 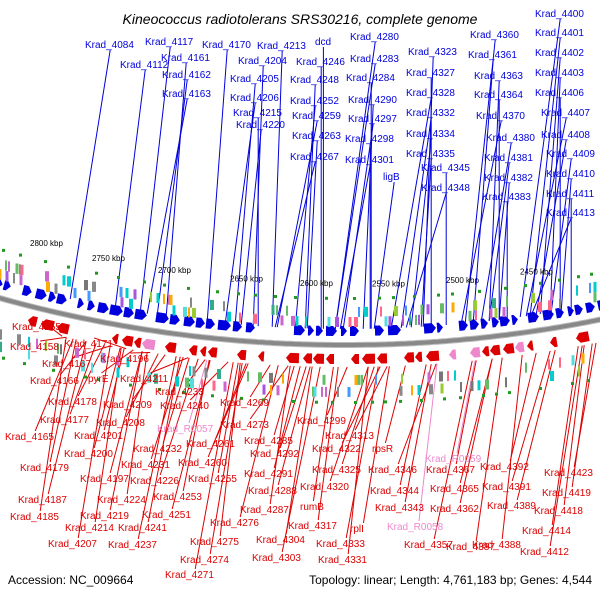 What do you see at coordinates (132, 545) in the screenshot?
I see `reverse-gene-label: Krad_4237` at bounding box center [132, 545].